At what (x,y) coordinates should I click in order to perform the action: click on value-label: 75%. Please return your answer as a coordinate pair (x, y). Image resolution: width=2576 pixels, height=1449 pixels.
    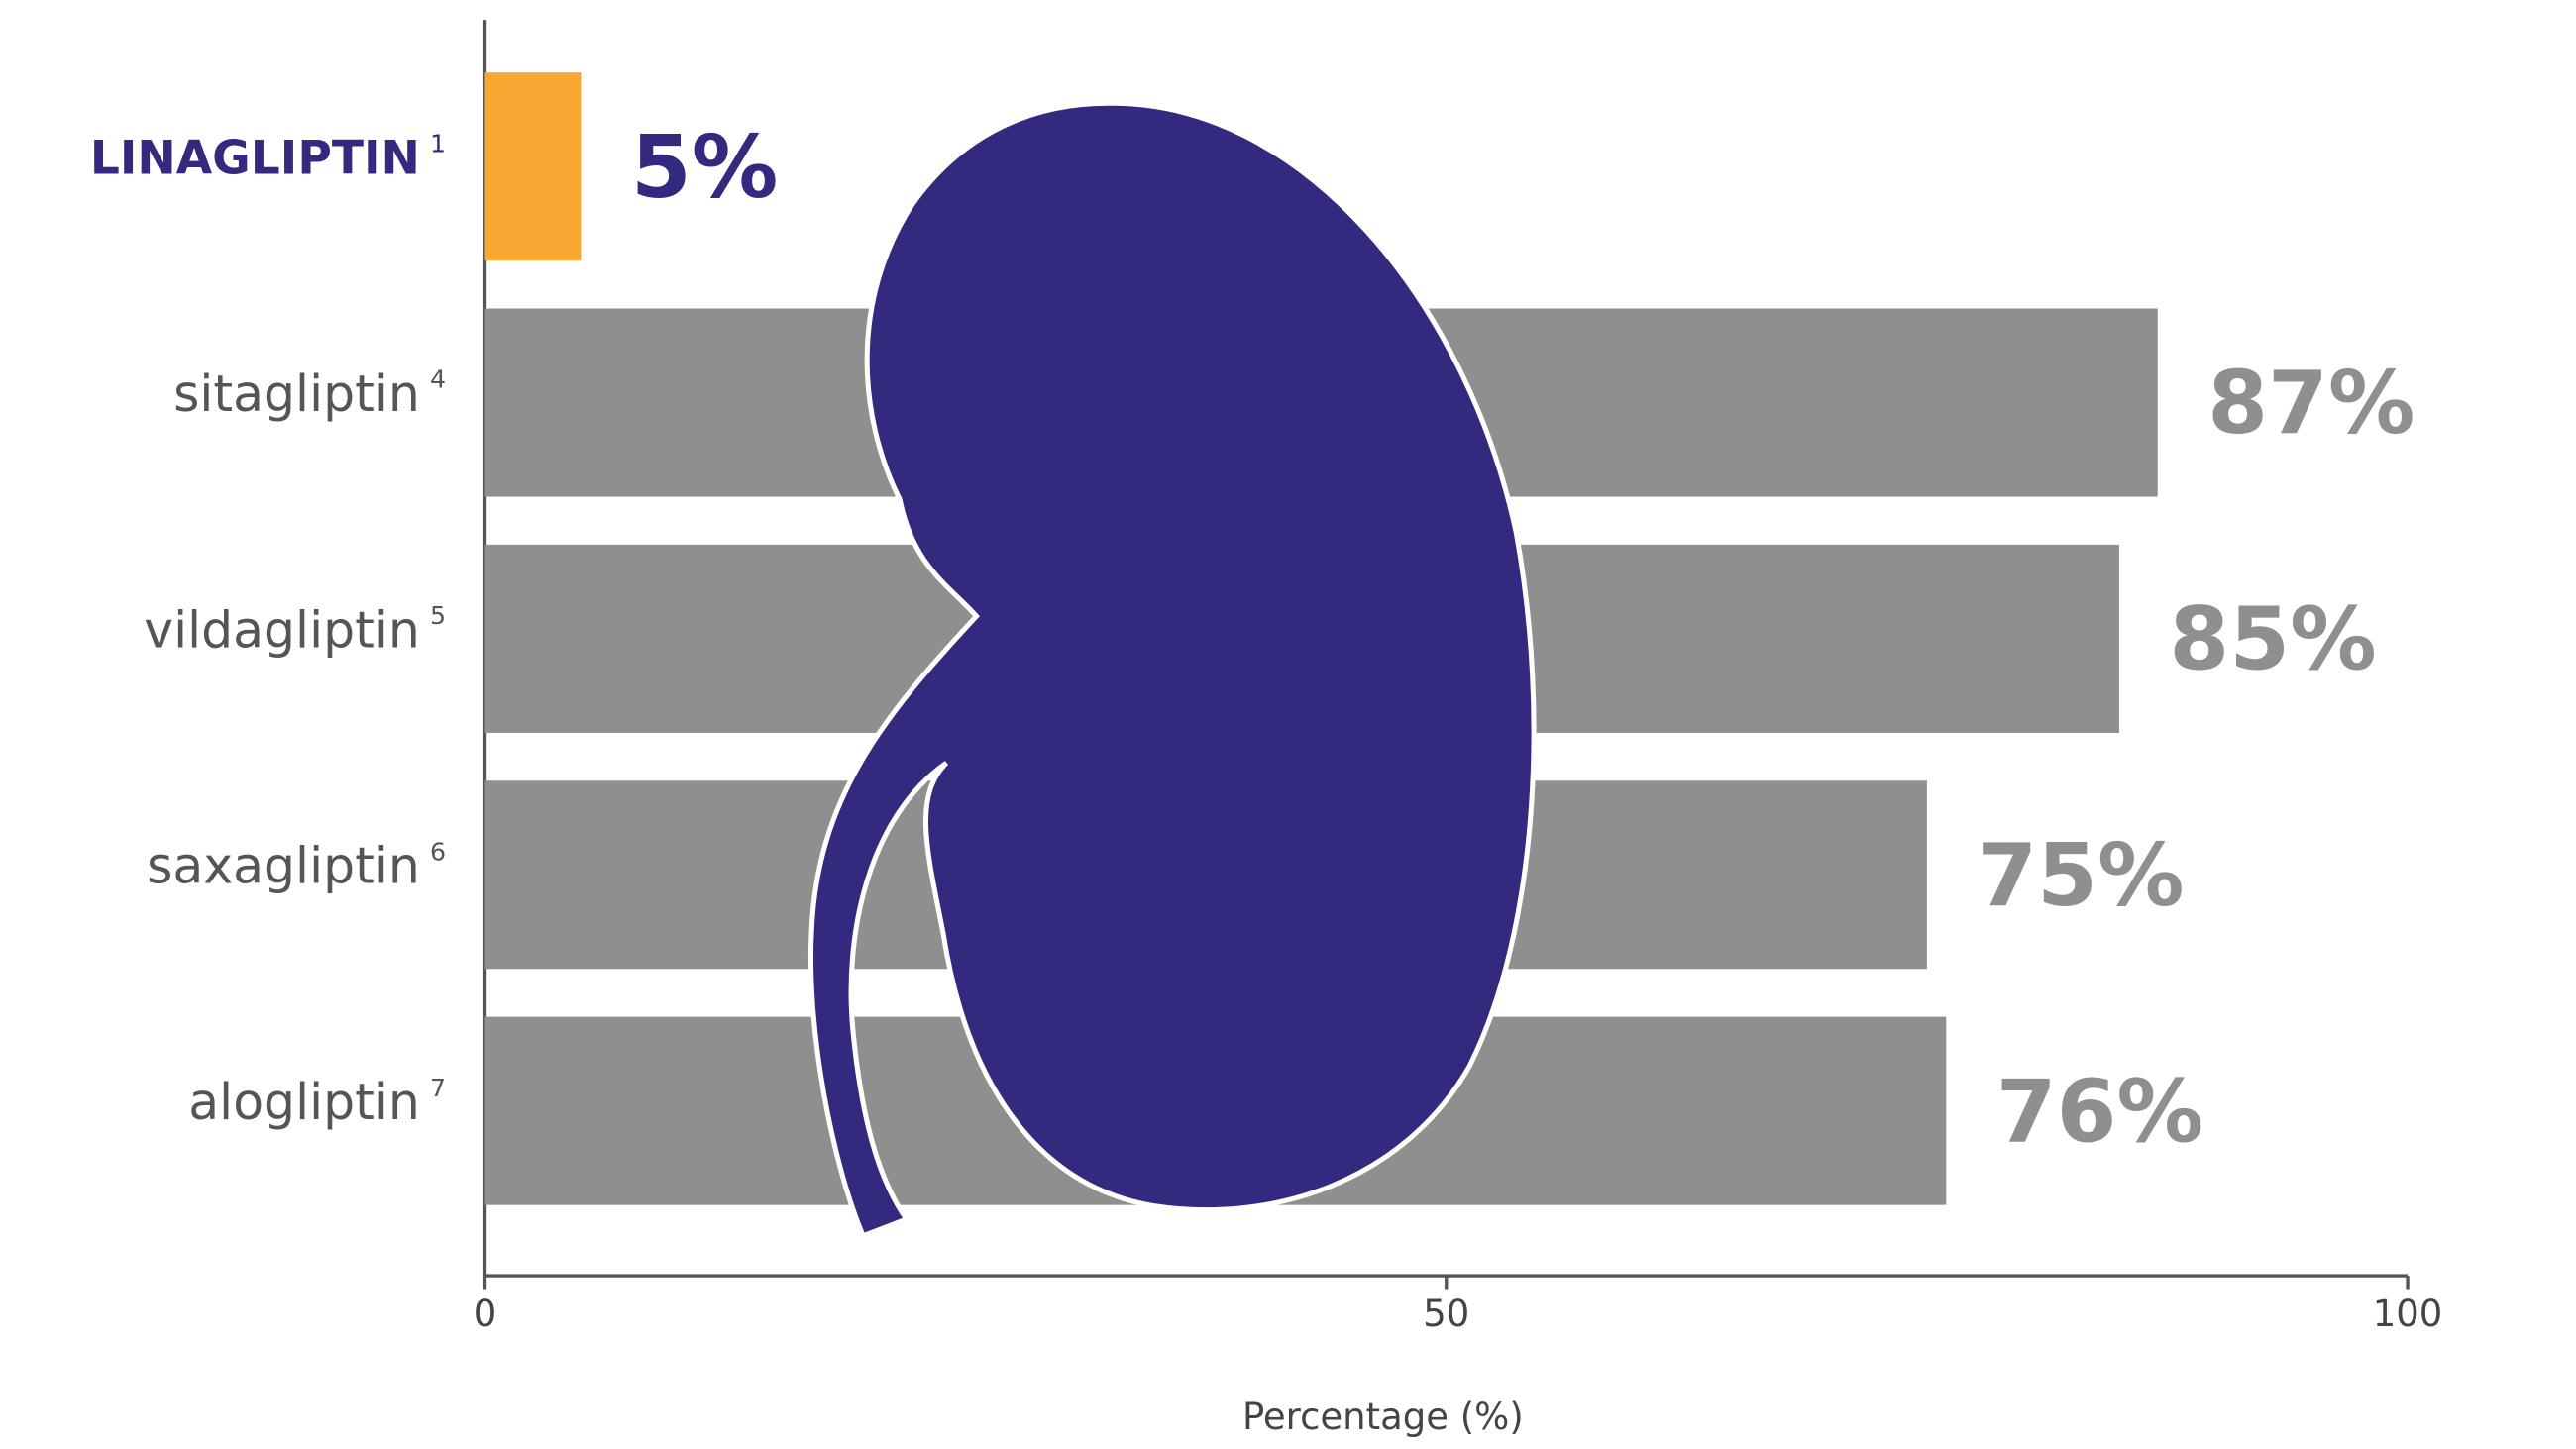
    Looking at the image, I should click on (2081, 875).